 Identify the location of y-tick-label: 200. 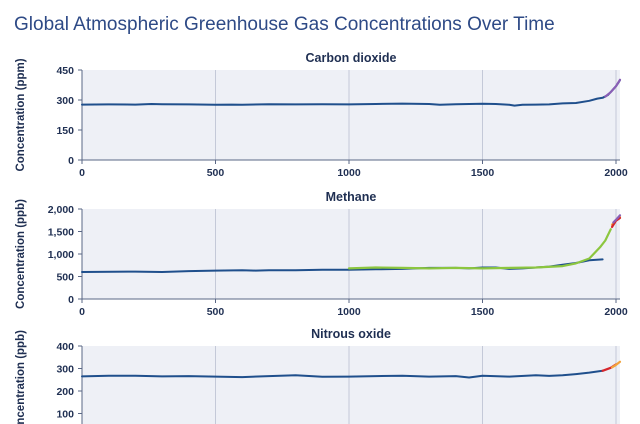
(65, 392).